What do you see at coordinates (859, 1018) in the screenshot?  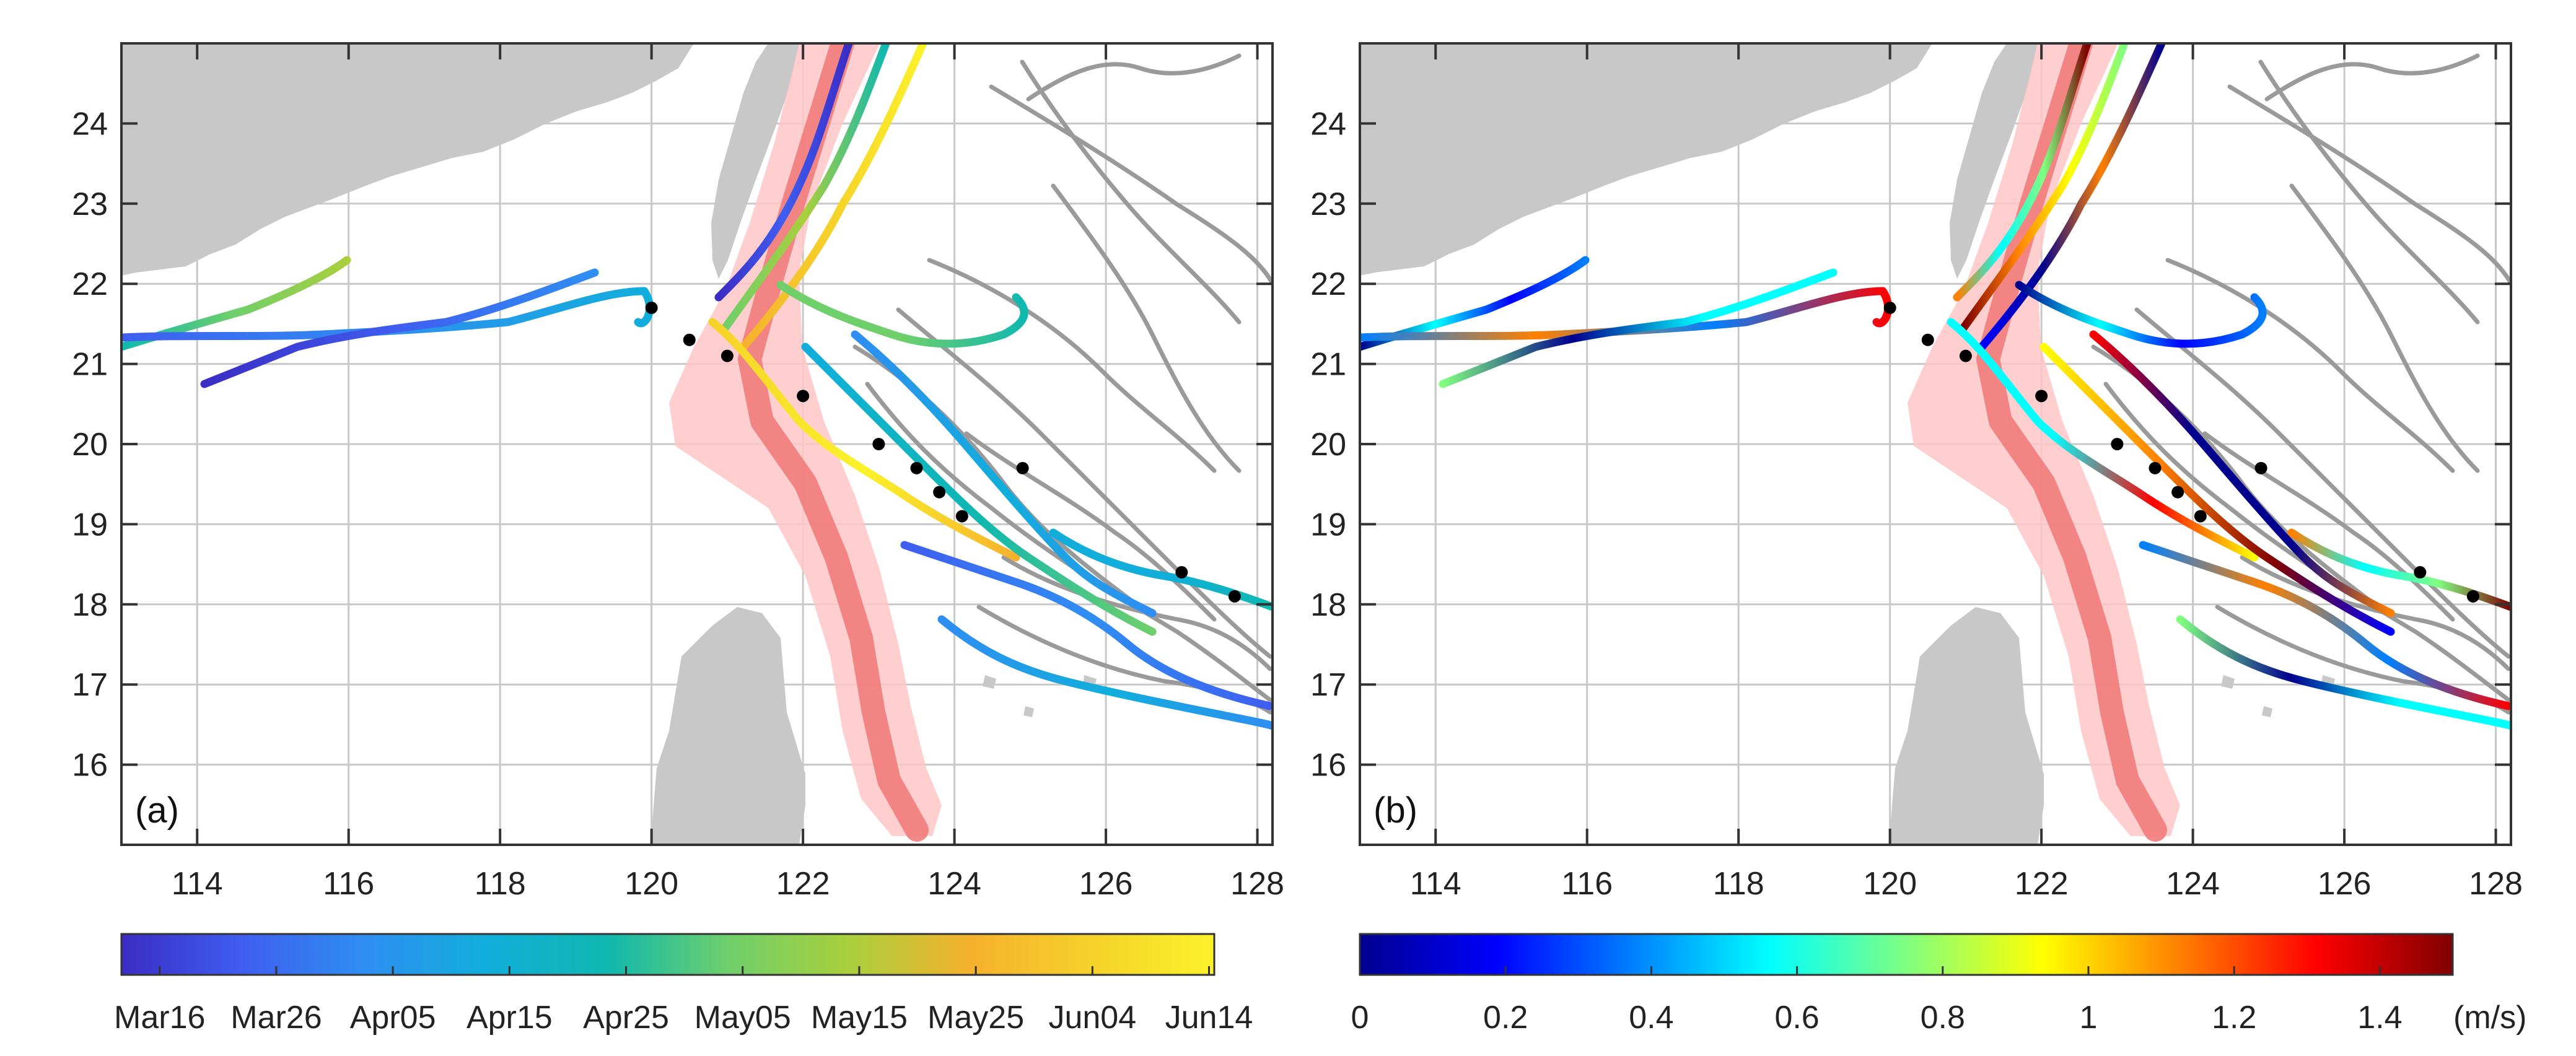 I see `colorbar-tick-label: May15` at bounding box center [859, 1018].